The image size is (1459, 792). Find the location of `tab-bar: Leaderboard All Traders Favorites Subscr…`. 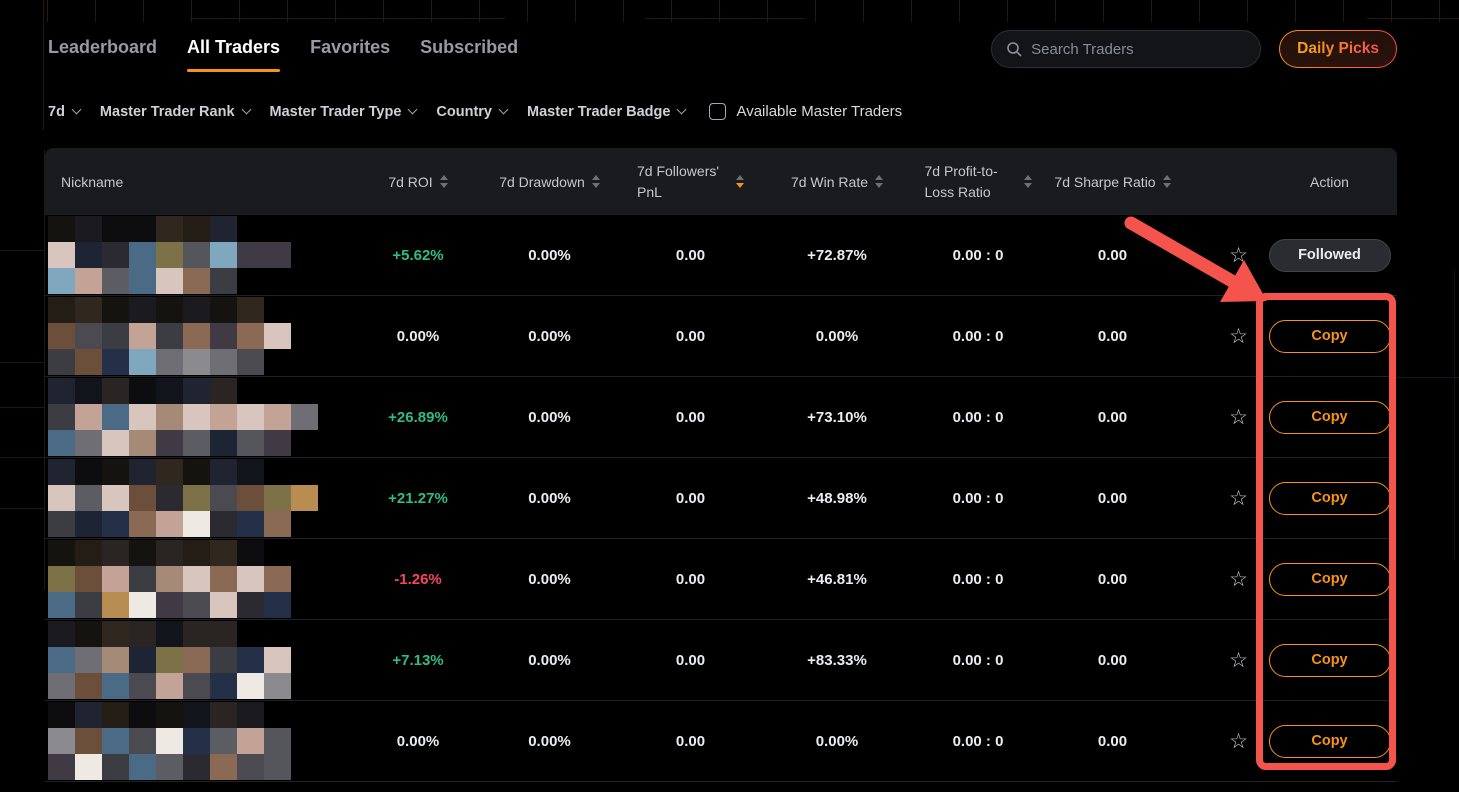

tab-bar: Leaderboard All Traders Favorites Subscr… is located at coordinates (283, 54).